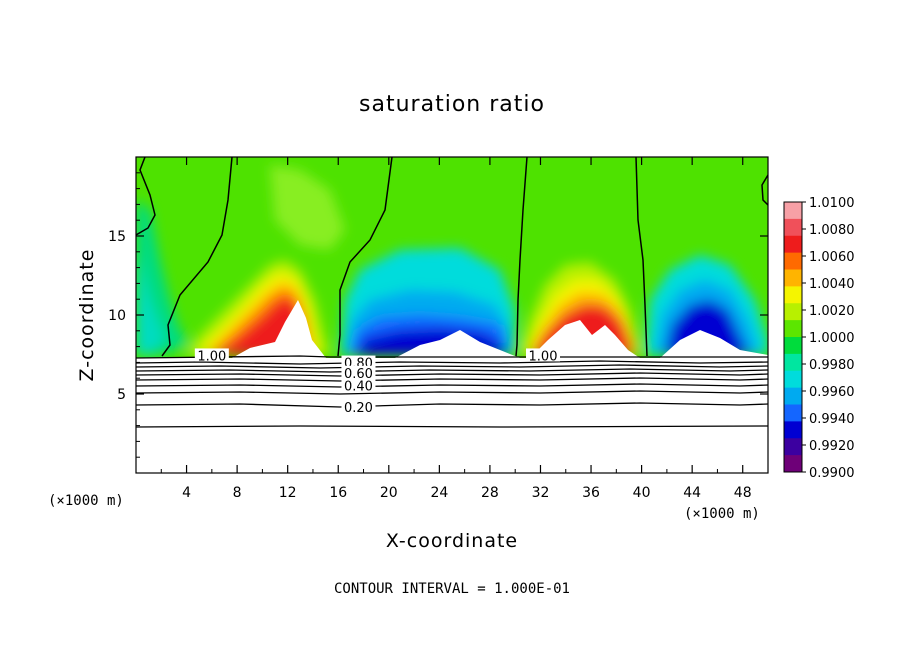 The width and height of the screenshot is (904, 654). What do you see at coordinates (121, 395) in the screenshot?
I see `y-tick-label: 5` at bounding box center [121, 395].